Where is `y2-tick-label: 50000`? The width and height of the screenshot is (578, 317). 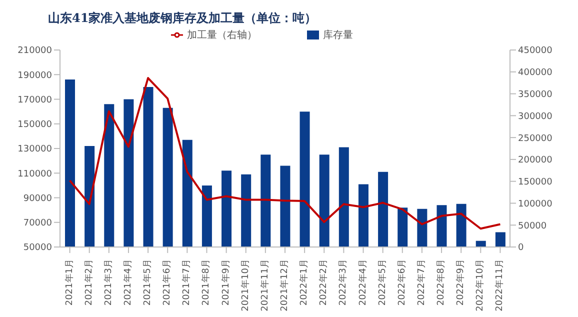 y2-tick-label: 50000 is located at coordinates (532, 226).